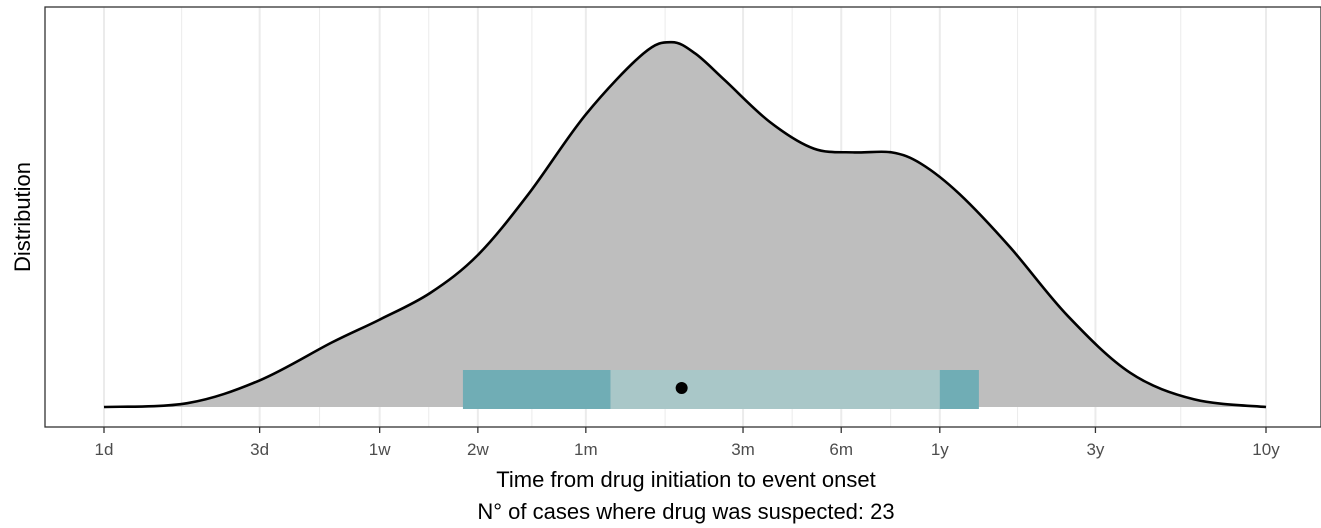  What do you see at coordinates (1095, 449) in the screenshot?
I see `x-tick-label: 3y` at bounding box center [1095, 449].